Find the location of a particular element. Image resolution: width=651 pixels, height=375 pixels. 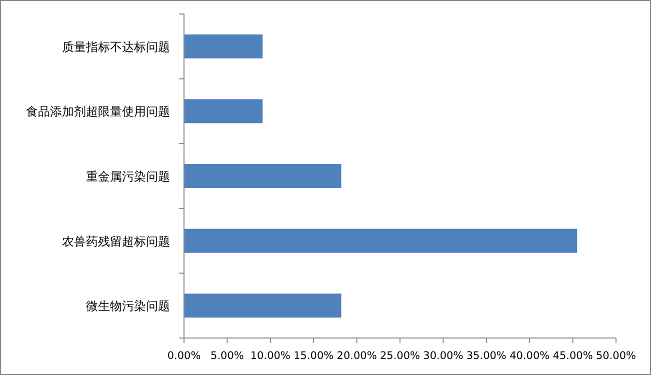

y-tick-label: 微生物污染问题 is located at coordinates (128, 306).